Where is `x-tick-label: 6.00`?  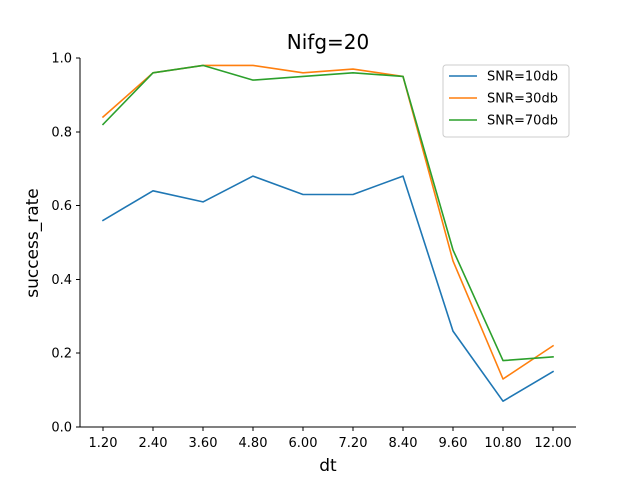
x-tick-label: 6.00 is located at coordinates (303, 443).